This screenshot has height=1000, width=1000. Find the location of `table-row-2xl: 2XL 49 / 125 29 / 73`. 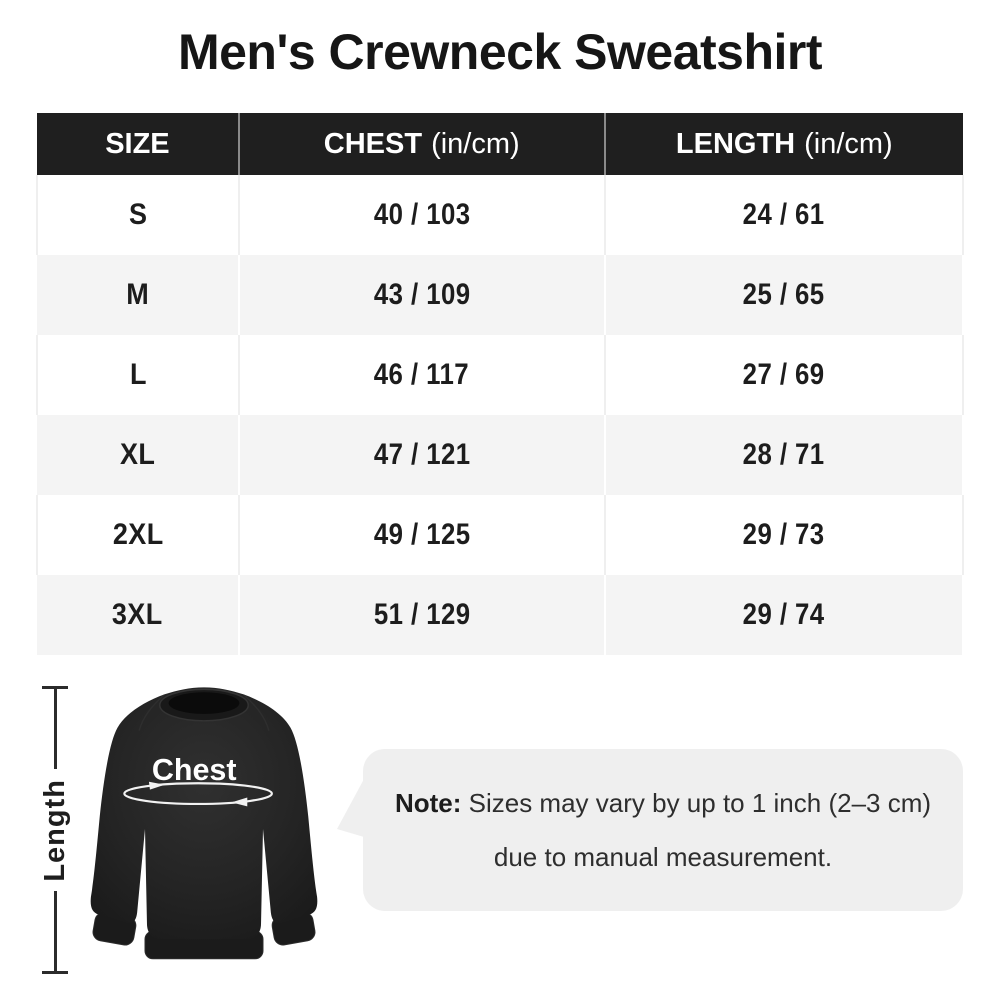

table-row-2xl: 2XL 49 / 125 29 / 73 is located at coordinates (500, 535).